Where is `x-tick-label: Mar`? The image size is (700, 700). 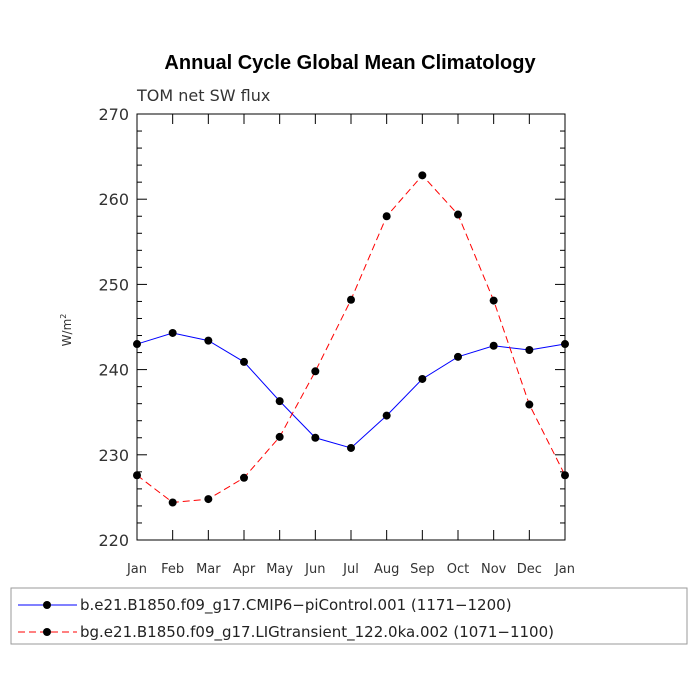 x-tick-label: Mar is located at coordinates (208, 569).